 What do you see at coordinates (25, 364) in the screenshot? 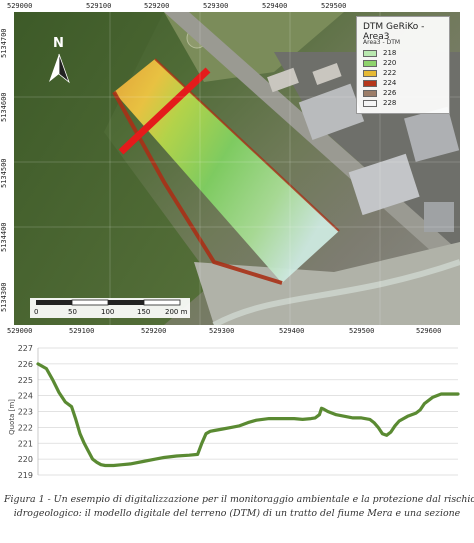
I see `y-tick-label: 226` at bounding box center [25, 364].